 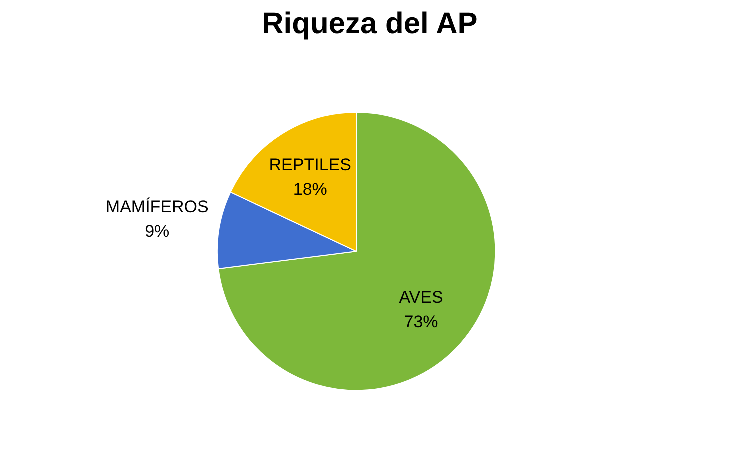 I want to click on slice-label: AVES, so click(x=421, y=297).